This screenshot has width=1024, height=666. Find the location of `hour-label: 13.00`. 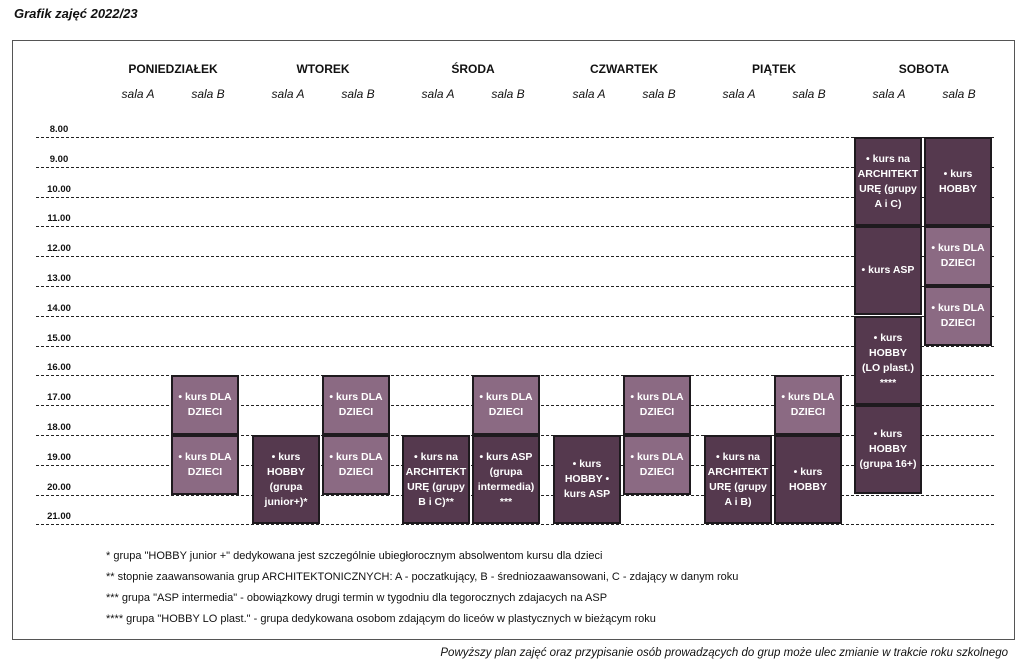

hour-label: 13.00 is located at coordinates (59, 278).